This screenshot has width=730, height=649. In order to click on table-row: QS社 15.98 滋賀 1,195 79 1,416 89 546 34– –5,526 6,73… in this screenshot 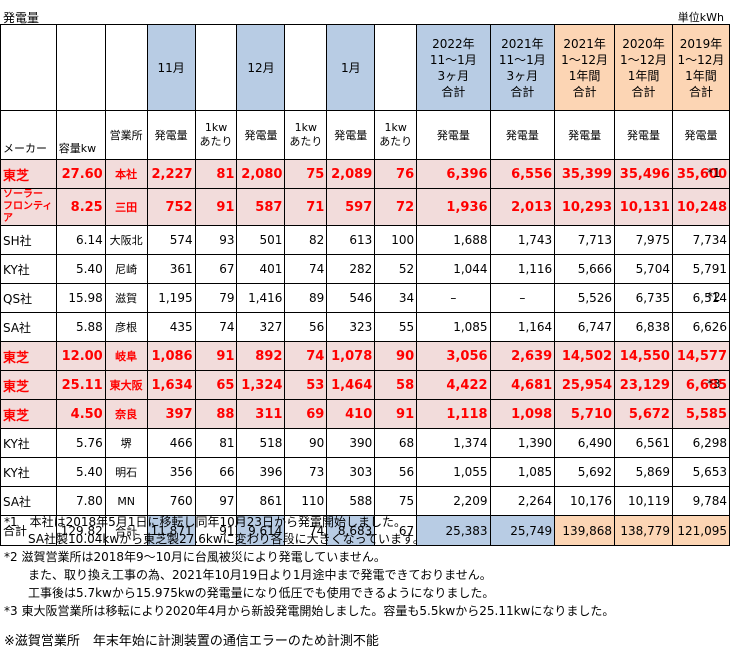, I will do `click(365, 298)`.